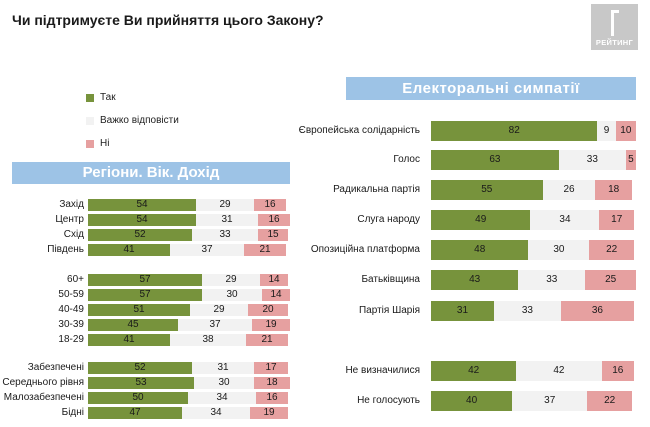 Image resolution: width=650 pixels, height=427 pixels. What do you see at coordinates (75, 279) in the screenshot?
I see `row-label: 60+` at bounding box center [75, 279].